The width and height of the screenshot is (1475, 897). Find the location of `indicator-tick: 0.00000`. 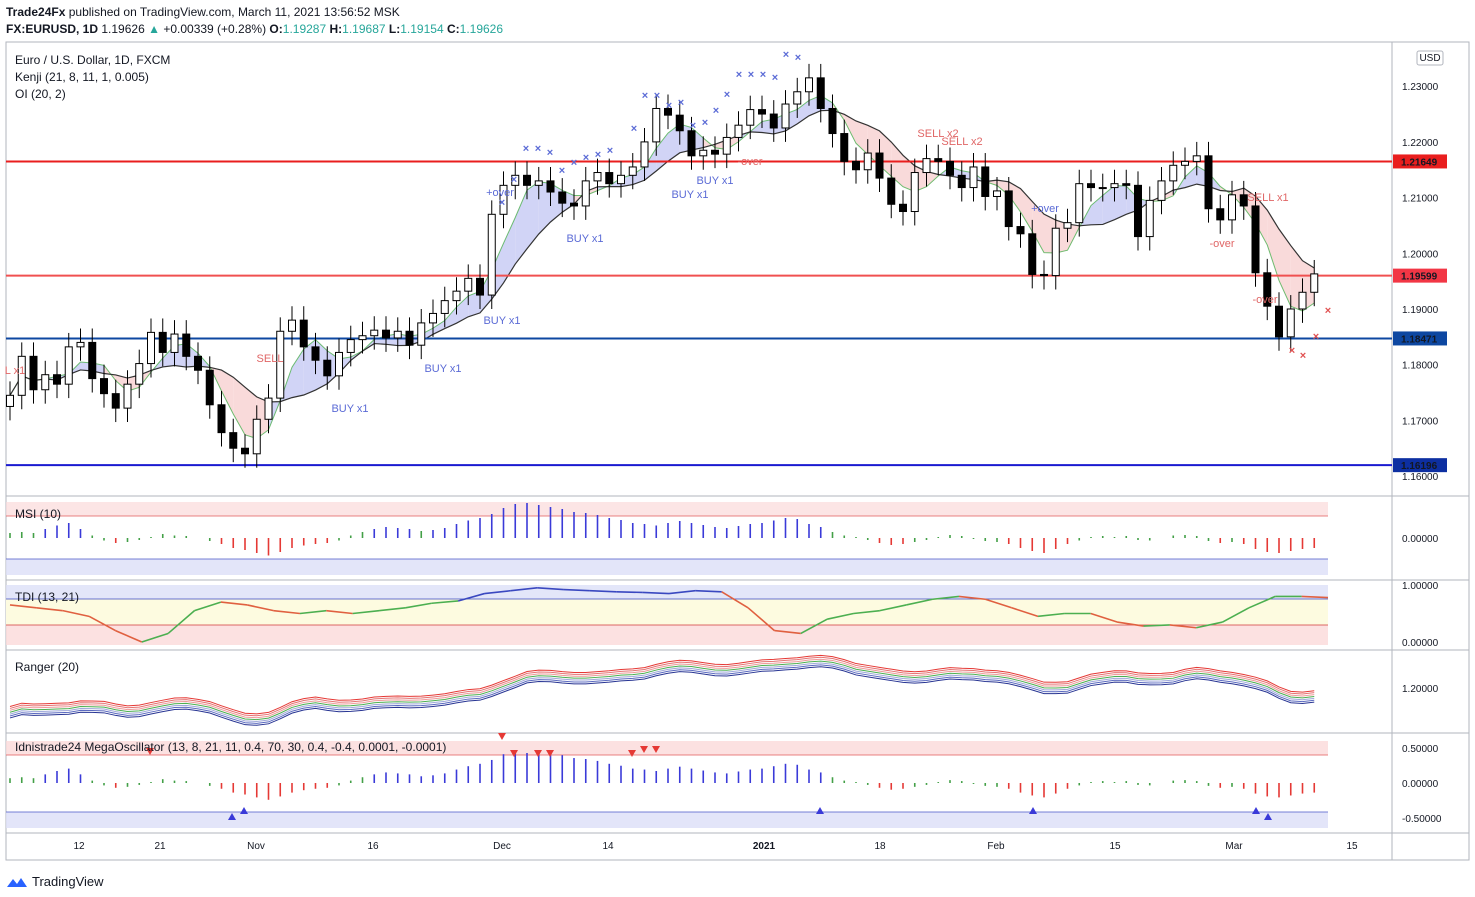

indicator-tick: 0.00000 is located at coordinates (1420, 784).